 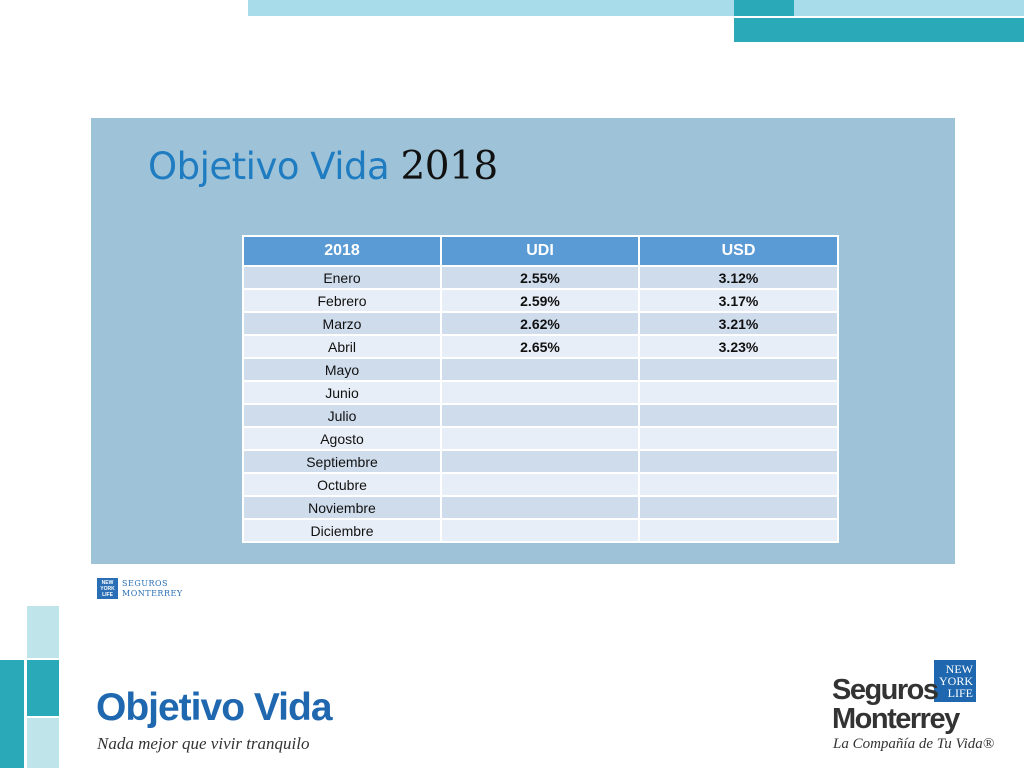 I want to click on logo-name-line: Monterrey, so click(x=896, y=719).